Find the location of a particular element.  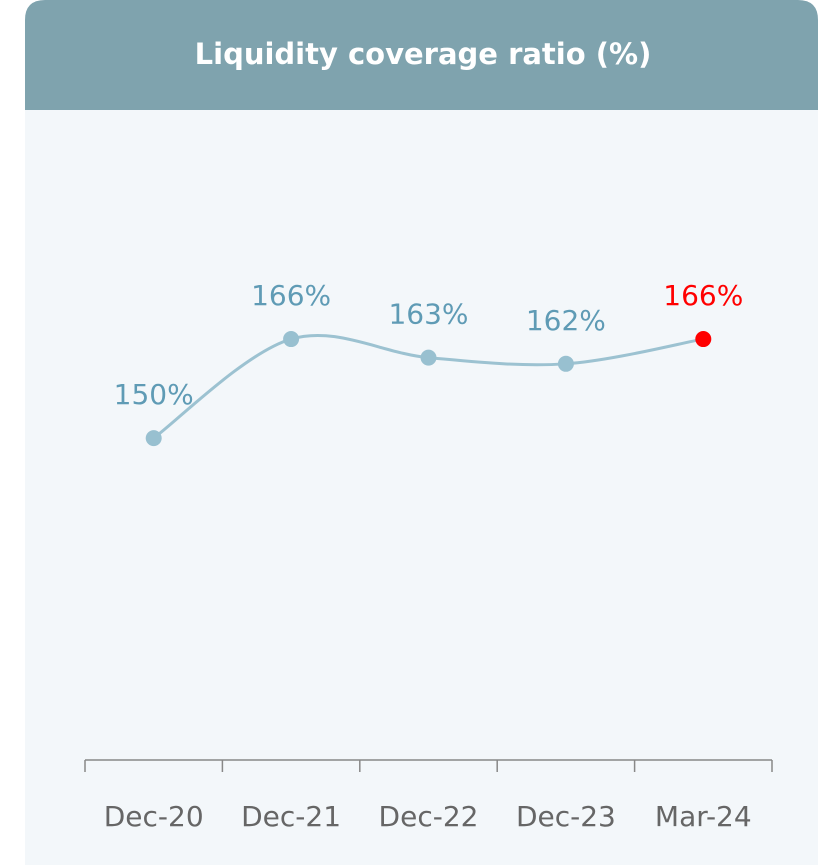

x-tick-label: Mar-24 is located at coordinates (703, 816).